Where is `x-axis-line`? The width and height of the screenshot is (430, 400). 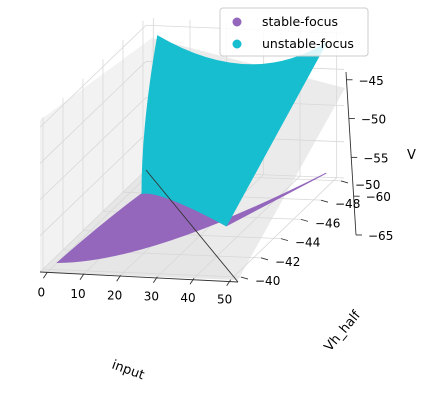 x-axis-line is located at coordinates (139, 277).